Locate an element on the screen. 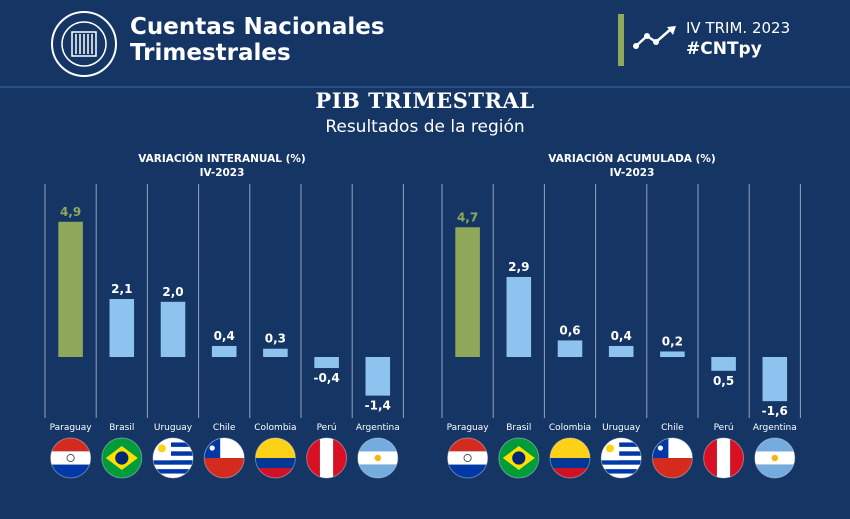 The height and width of the screenshot is (519, 850). data-label: 0,6 is located at coordinates (569, 330).